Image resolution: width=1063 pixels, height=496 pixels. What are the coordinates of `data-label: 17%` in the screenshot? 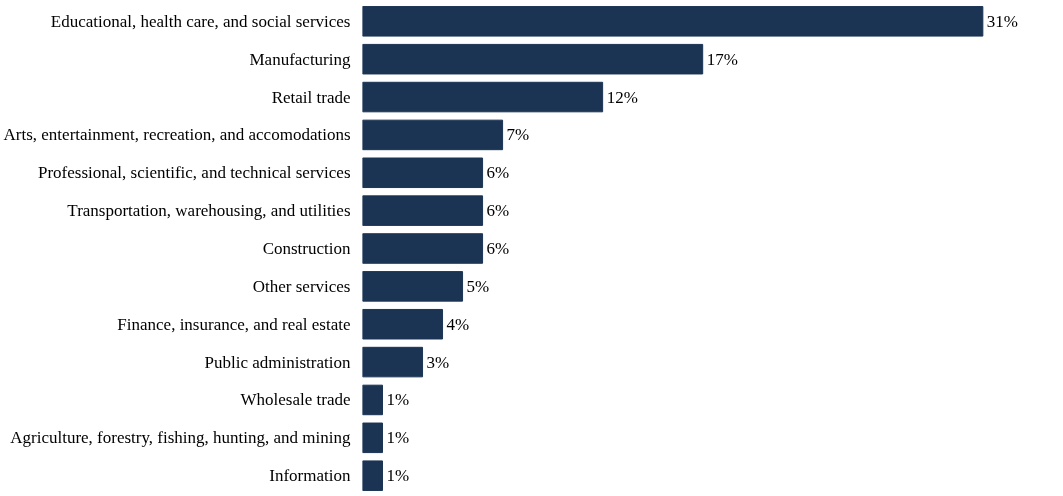 It's located at (722, 59).